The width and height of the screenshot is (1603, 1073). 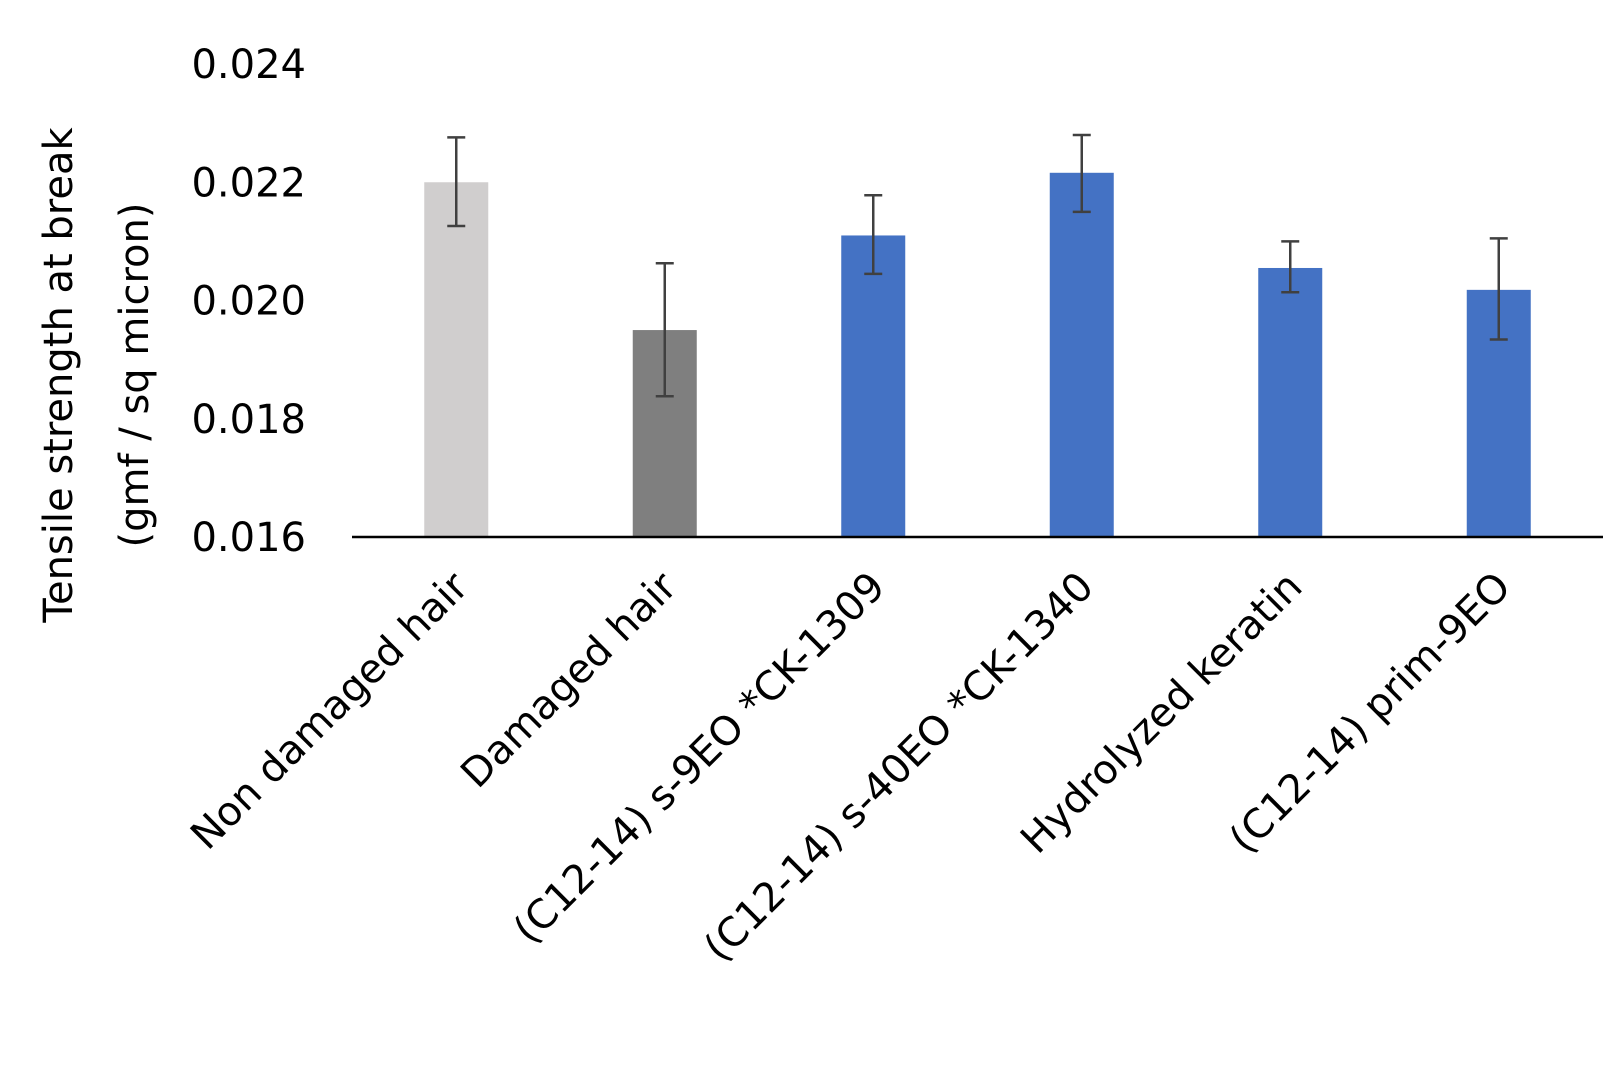 I want to click on y-tick-label: 0.016, so click(x=248, y=538).